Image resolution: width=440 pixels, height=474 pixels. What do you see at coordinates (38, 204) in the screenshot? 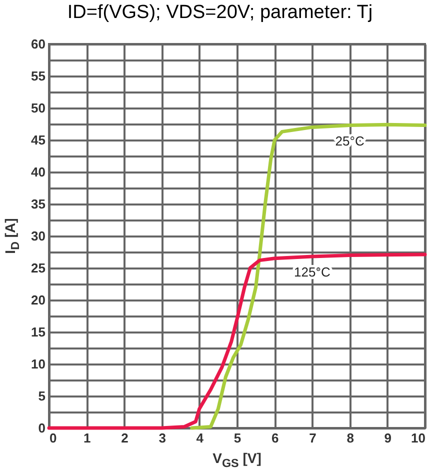
I see `y-tick-label: 35` at bounding box center [38, 204].